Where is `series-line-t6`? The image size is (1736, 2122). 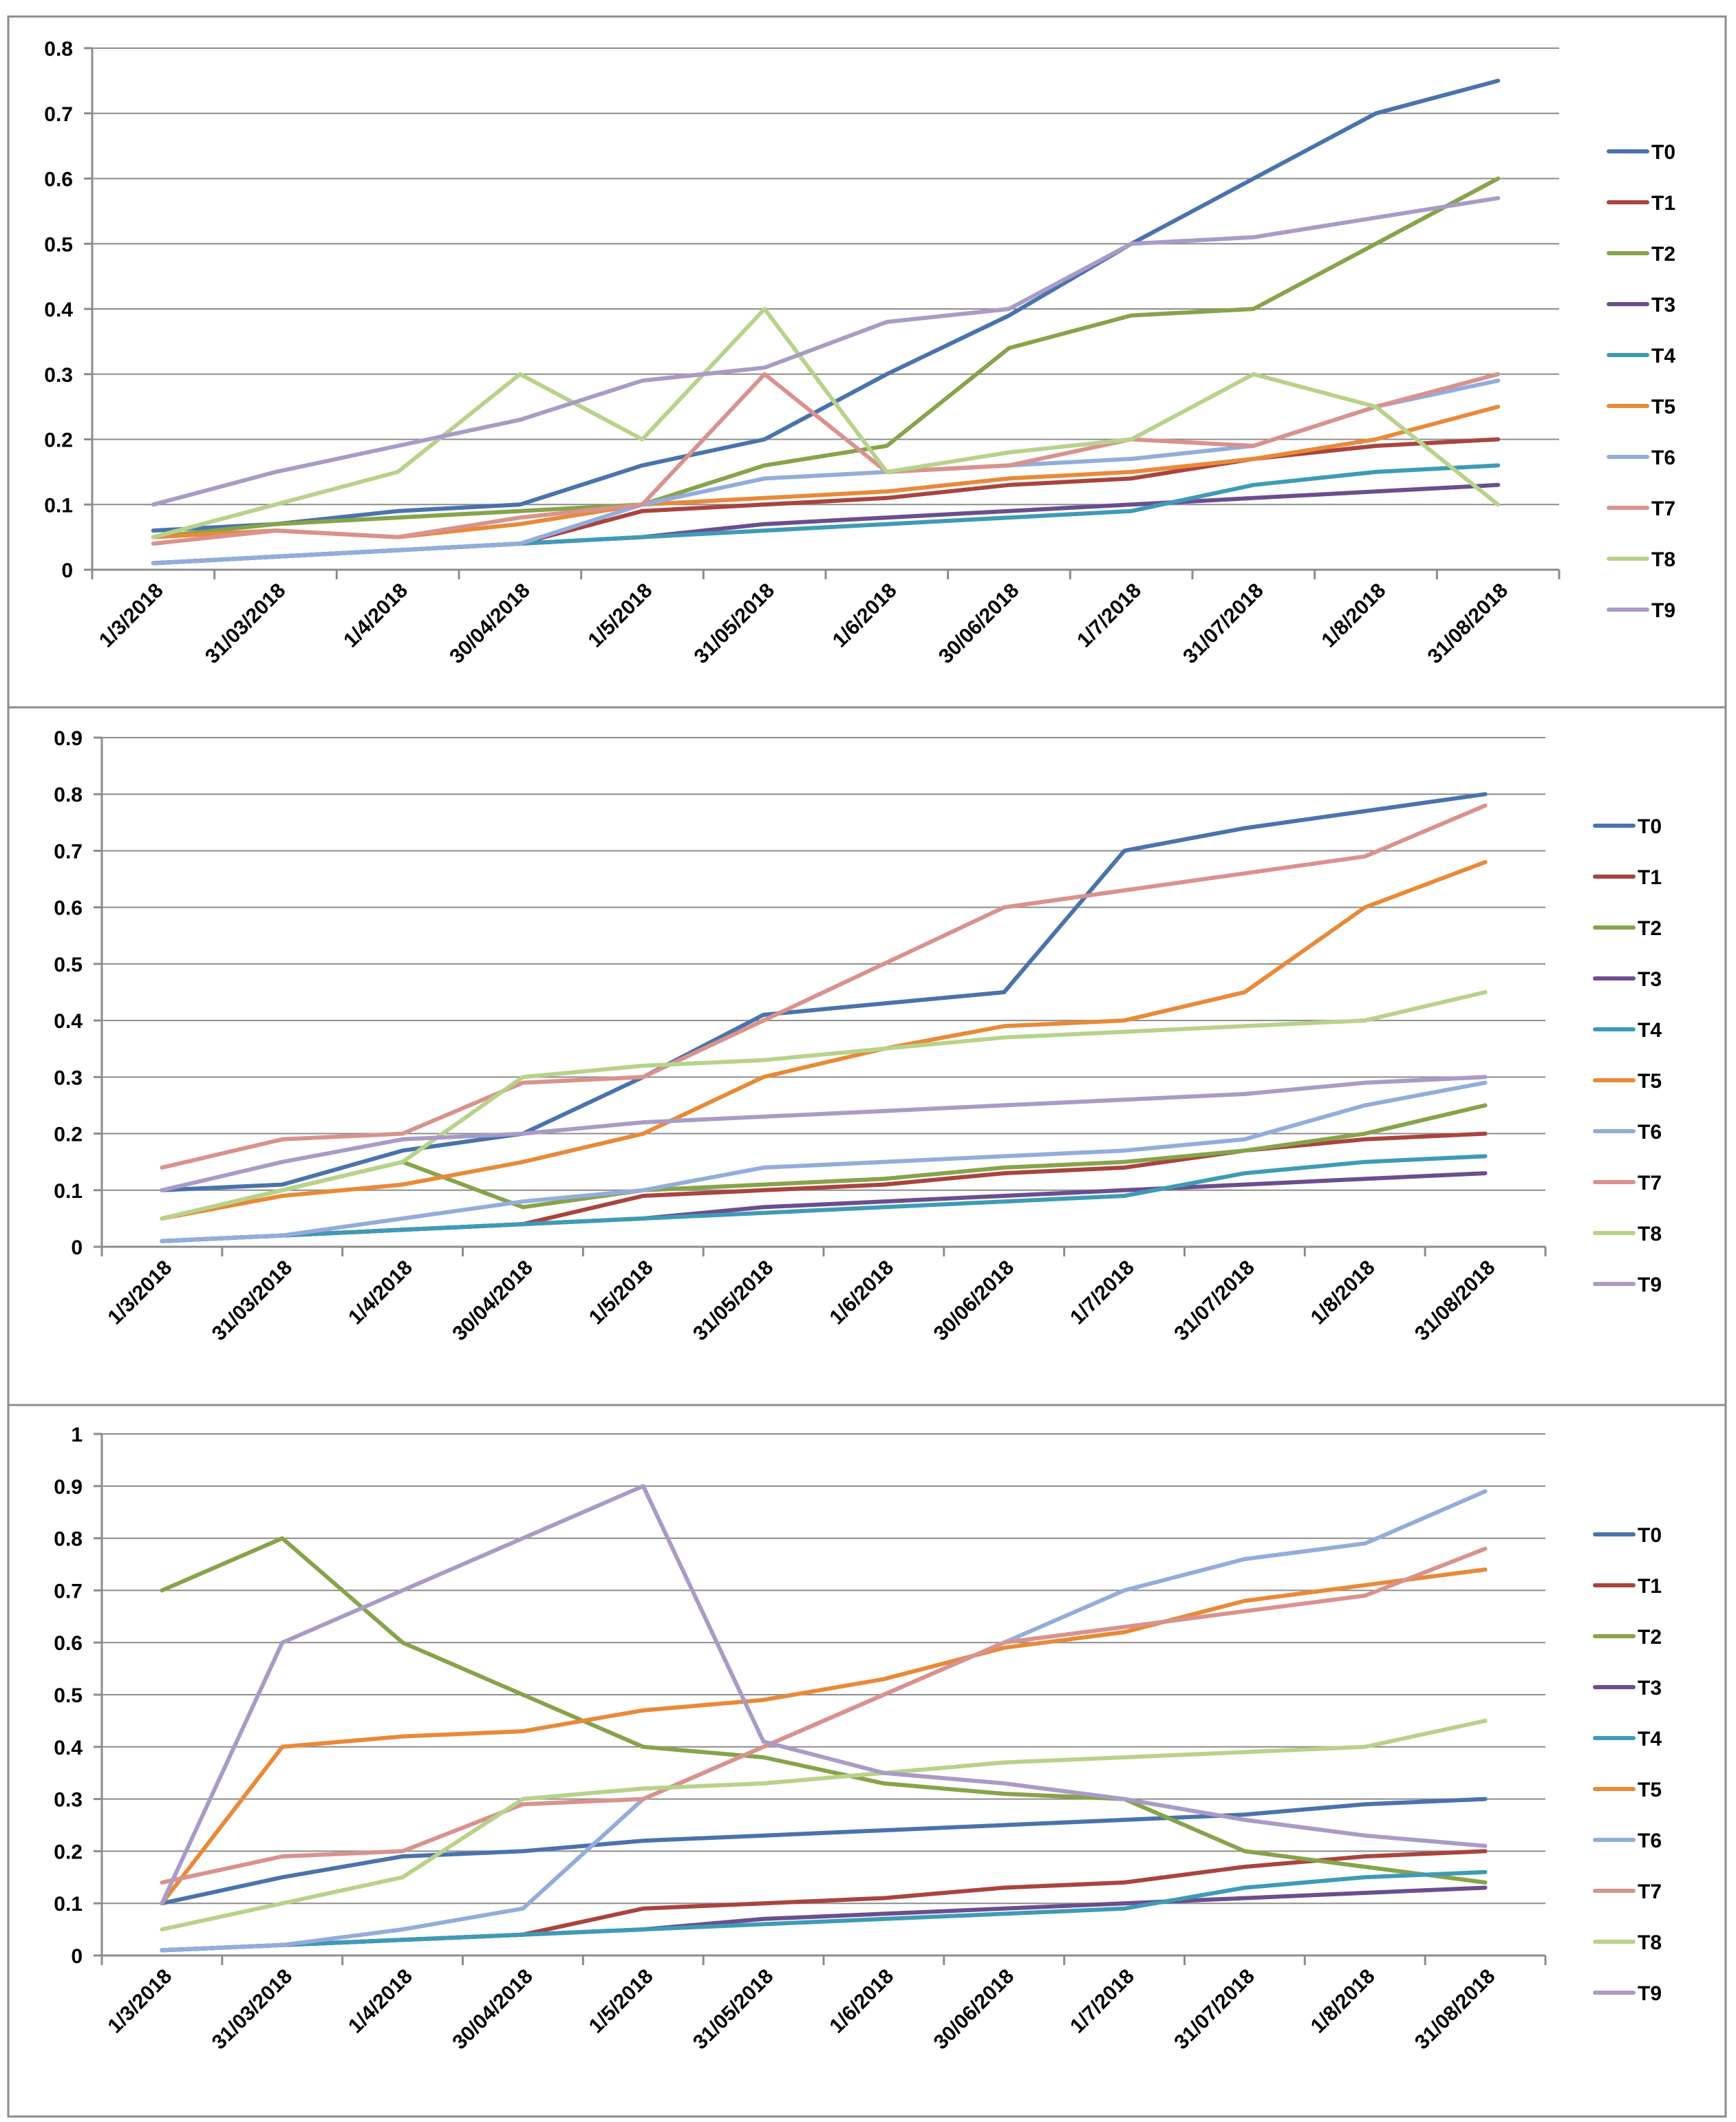 series-line-t6 is located at coordinates (824, 1161).